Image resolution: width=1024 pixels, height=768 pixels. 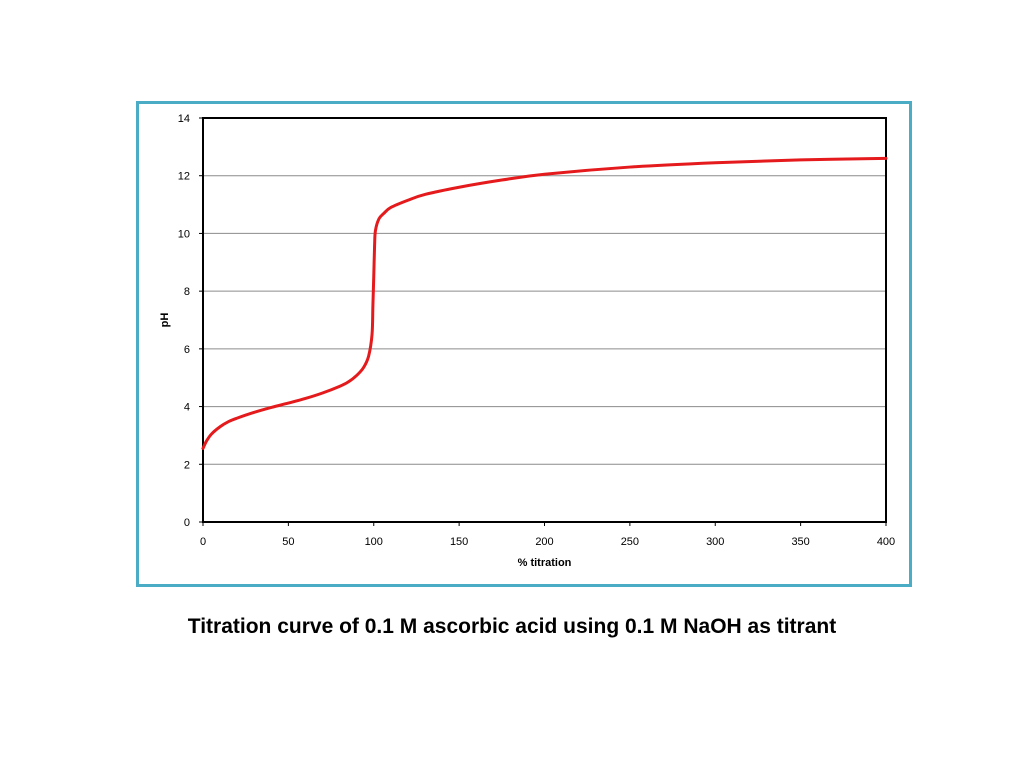 I want to click on y-tick-label: 0, so click(x=187, y=523).